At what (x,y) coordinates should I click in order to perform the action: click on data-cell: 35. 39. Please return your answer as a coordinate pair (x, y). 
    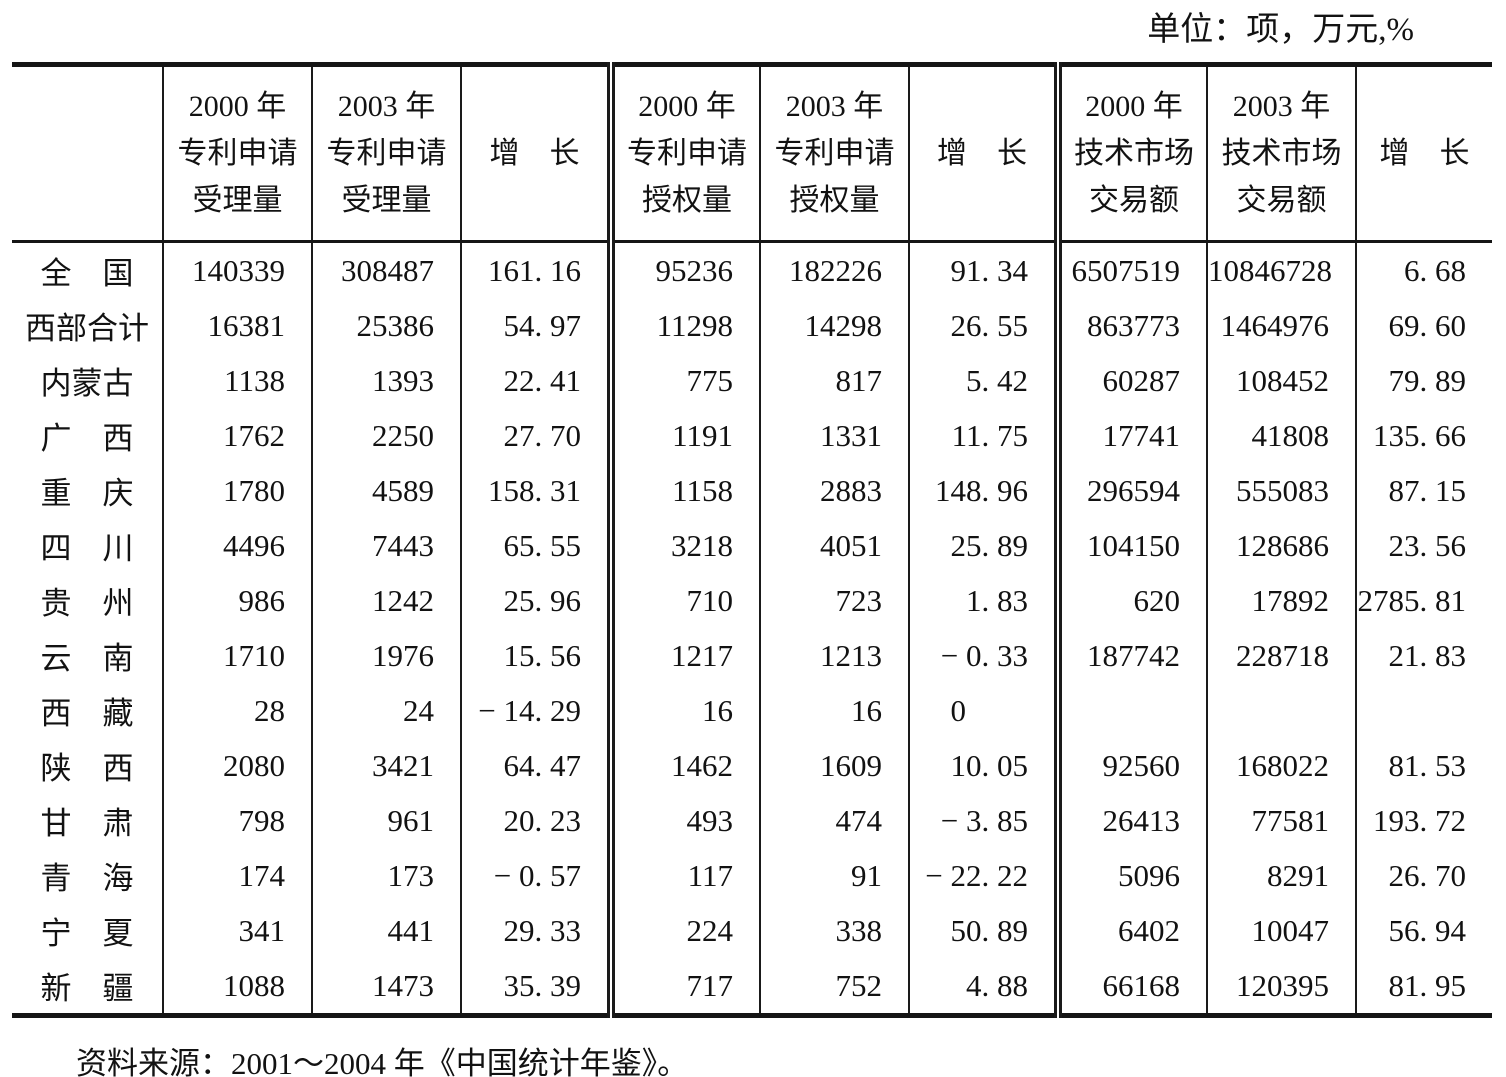
    Looking at the image, I should click on (536, 987).